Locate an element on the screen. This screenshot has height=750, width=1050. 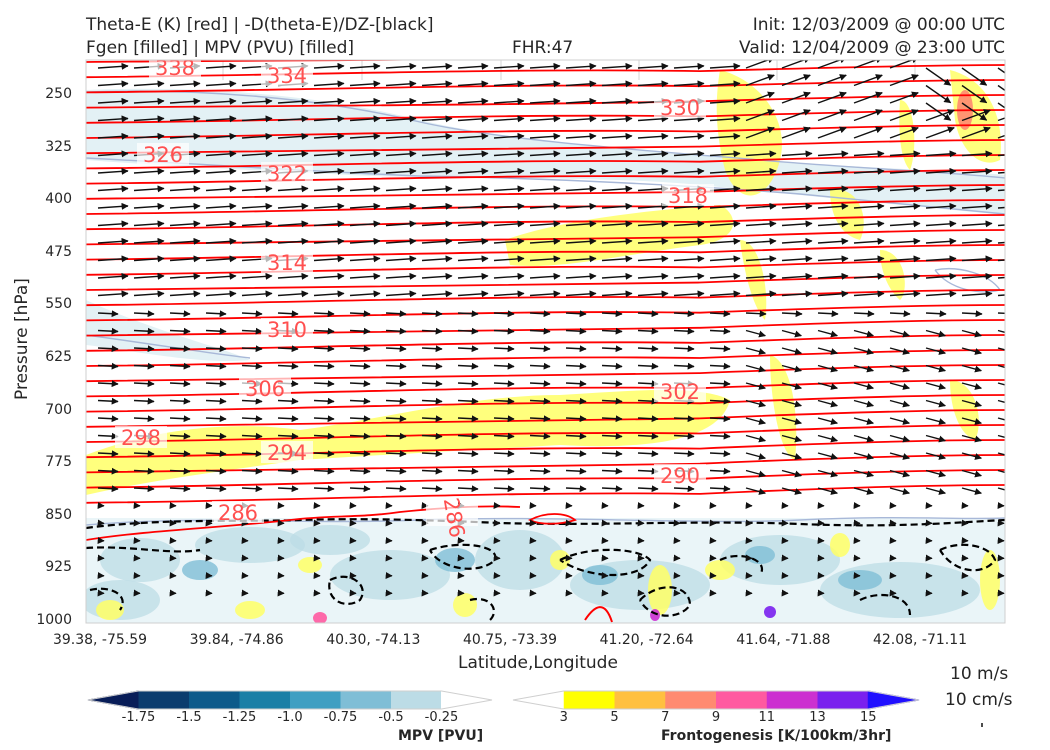
x-axis-title: Latitude,Longitude is located at coordinates (538, 663).